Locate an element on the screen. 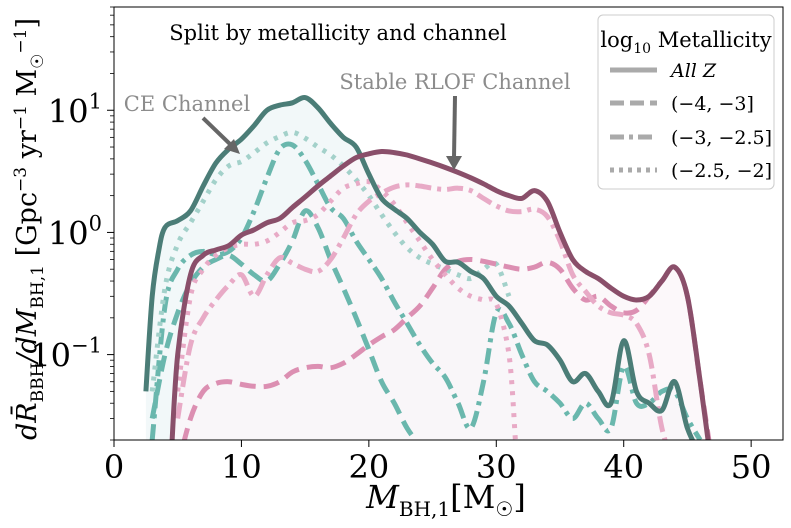 The image size is (791, 528). annotation-ce-channel: CE Channel is located at coordinates (187, 104).